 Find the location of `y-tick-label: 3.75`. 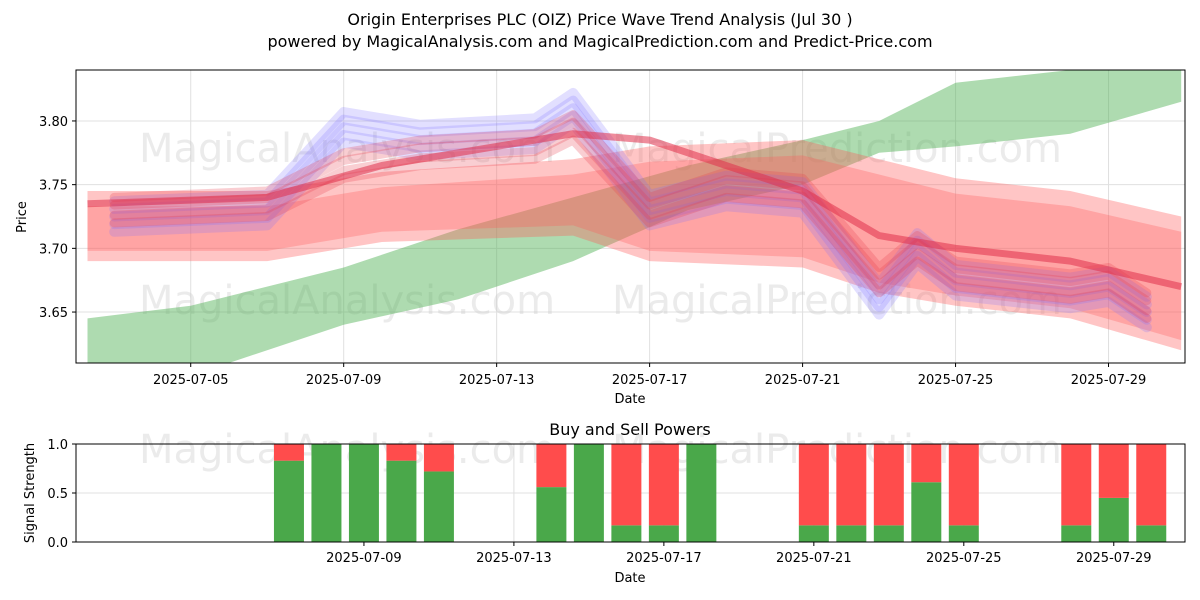

y-tick-label: 3.75 is located at coordinates (53, 186).